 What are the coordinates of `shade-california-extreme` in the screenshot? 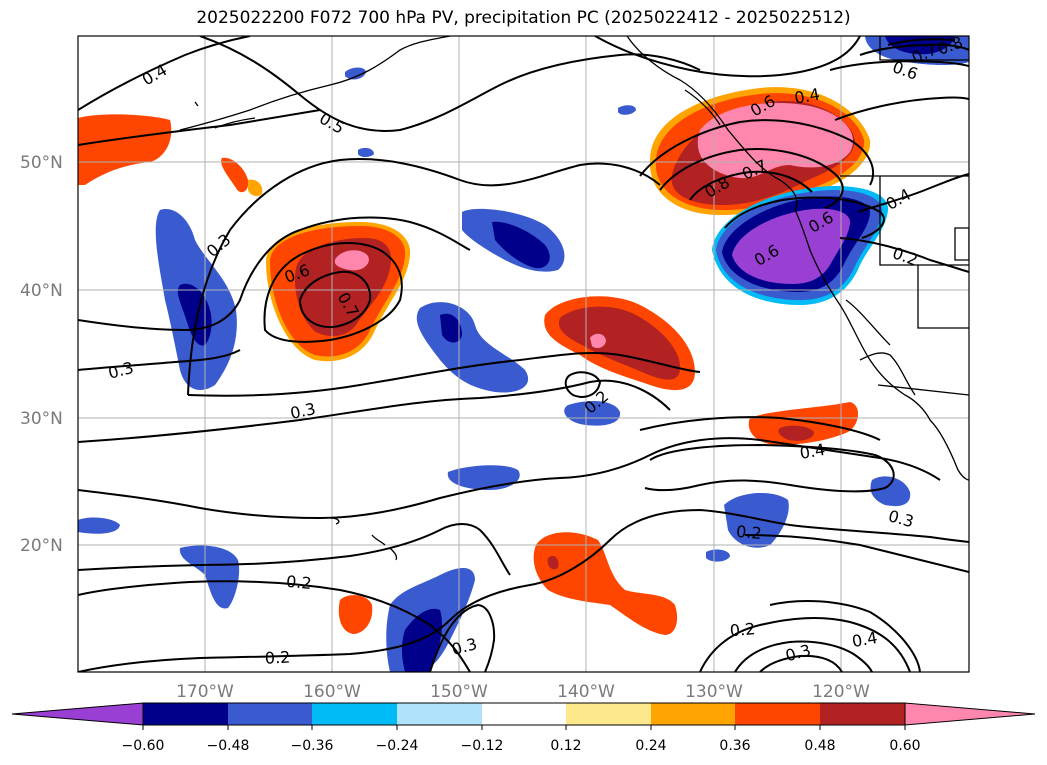 It's located at (791, 246).